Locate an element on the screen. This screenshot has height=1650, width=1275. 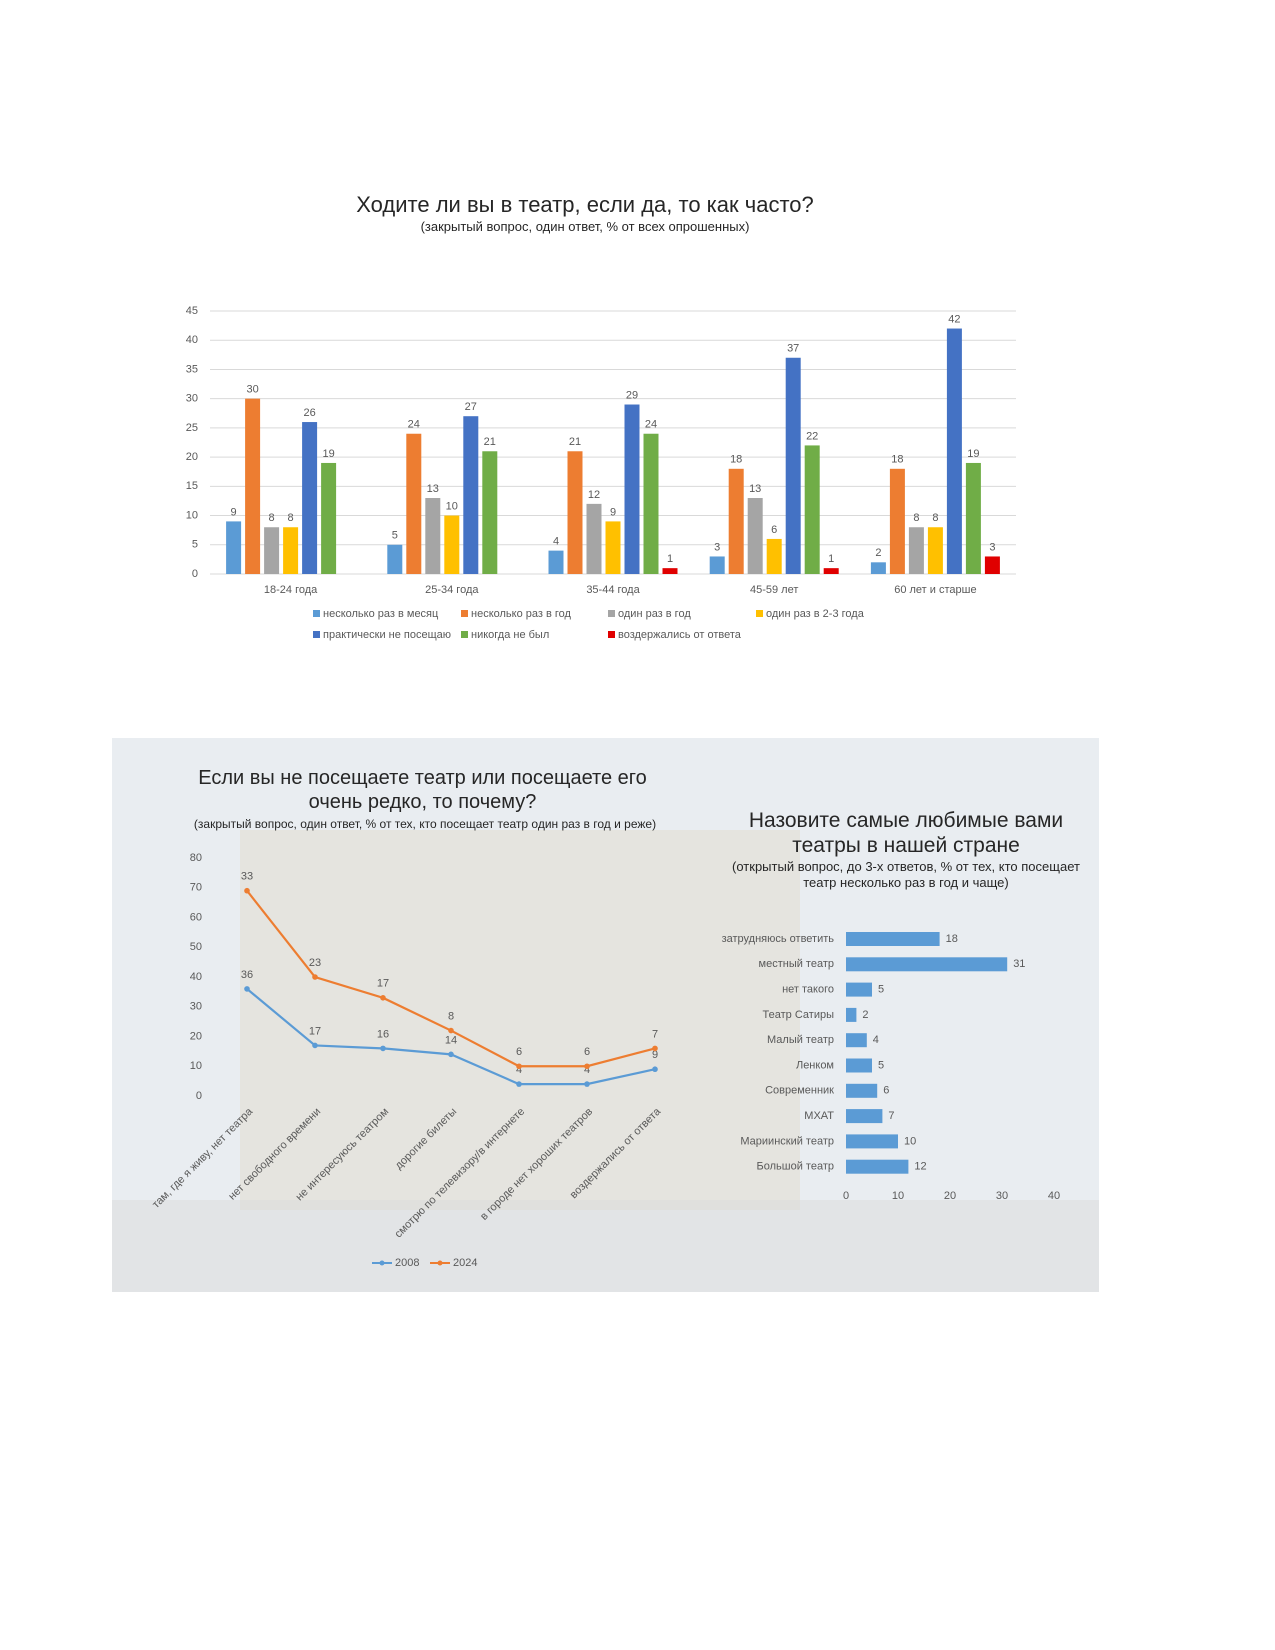
y-tick-label: 20 is located at coordinates (196, 1036).